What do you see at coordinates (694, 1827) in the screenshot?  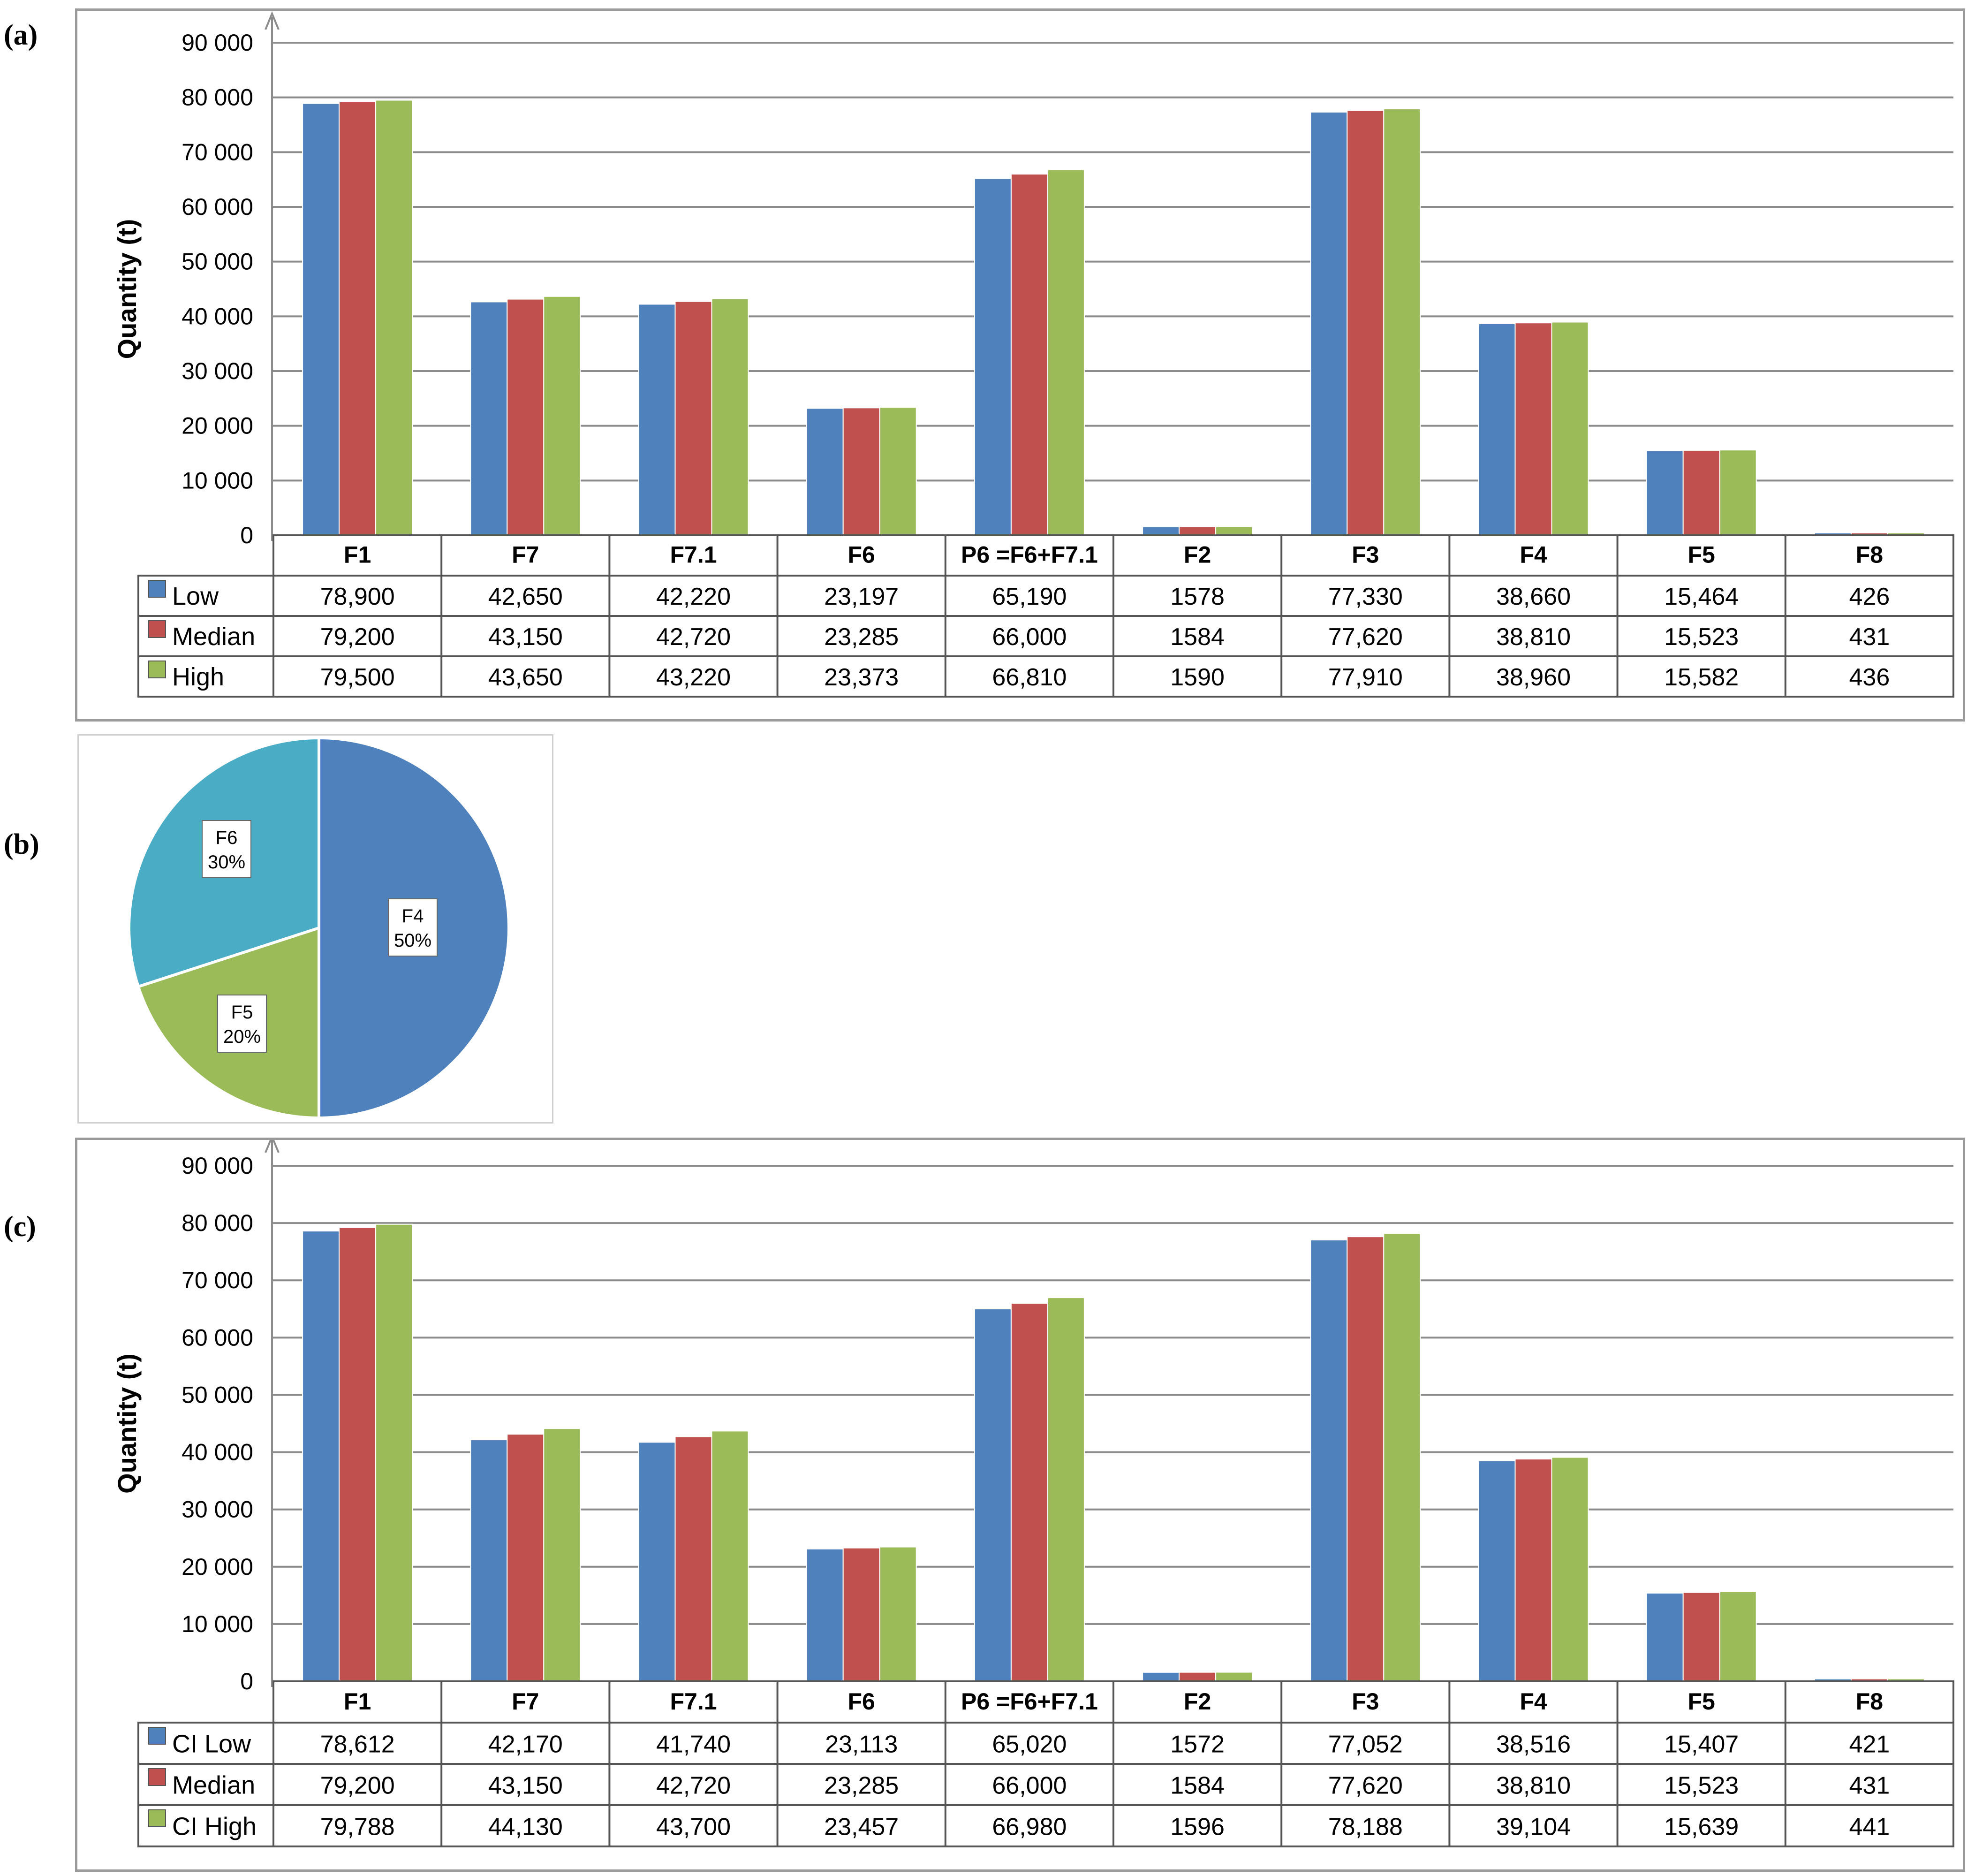 I see `table-cell: 43,700` at bounding box center [694, 1827].